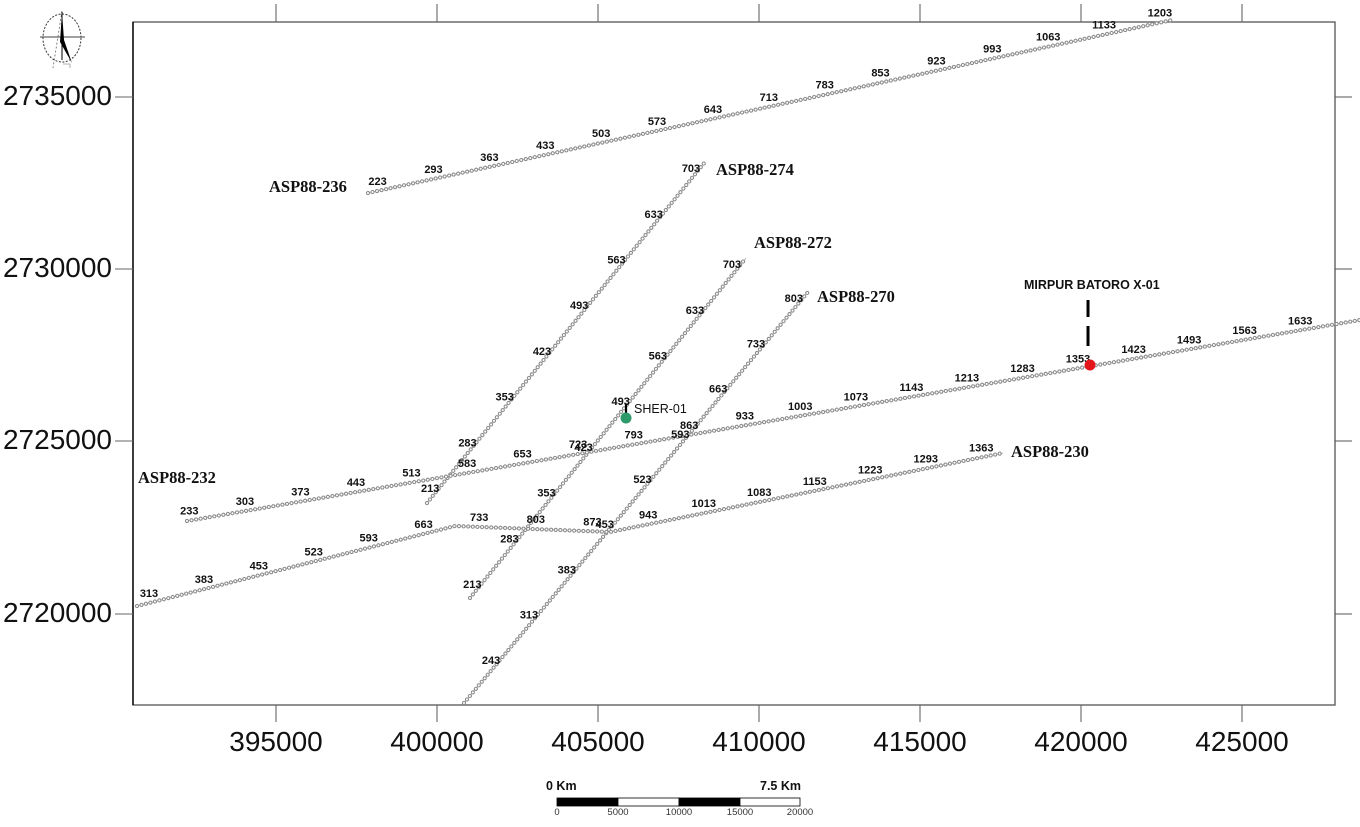  Describe the element at coordinates (755, 169) in the screenshot. I see `seismic-line-name: ASP88-274` at that location.